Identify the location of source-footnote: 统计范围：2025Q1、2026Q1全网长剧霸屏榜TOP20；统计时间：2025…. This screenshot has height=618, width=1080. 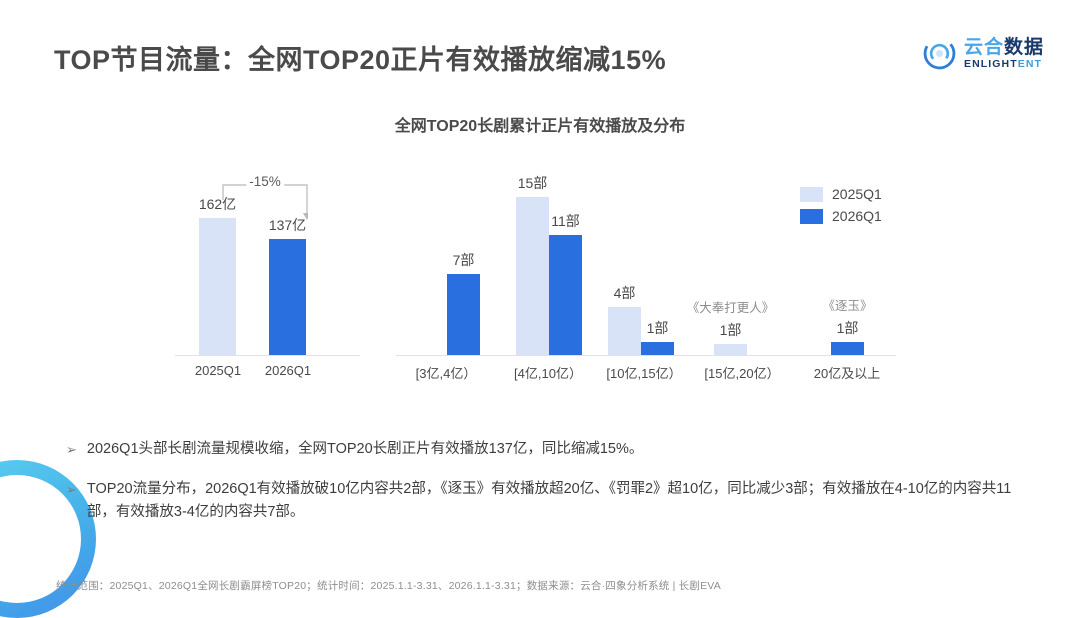
(388, 586).